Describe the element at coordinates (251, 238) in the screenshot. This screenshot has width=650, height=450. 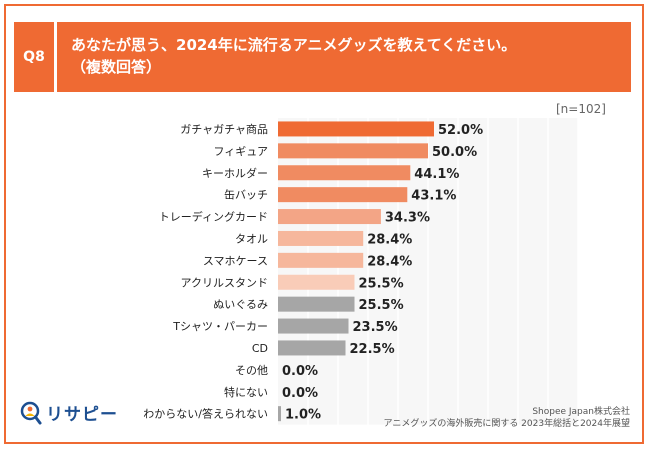
I see `category-label: タオル` at that location.